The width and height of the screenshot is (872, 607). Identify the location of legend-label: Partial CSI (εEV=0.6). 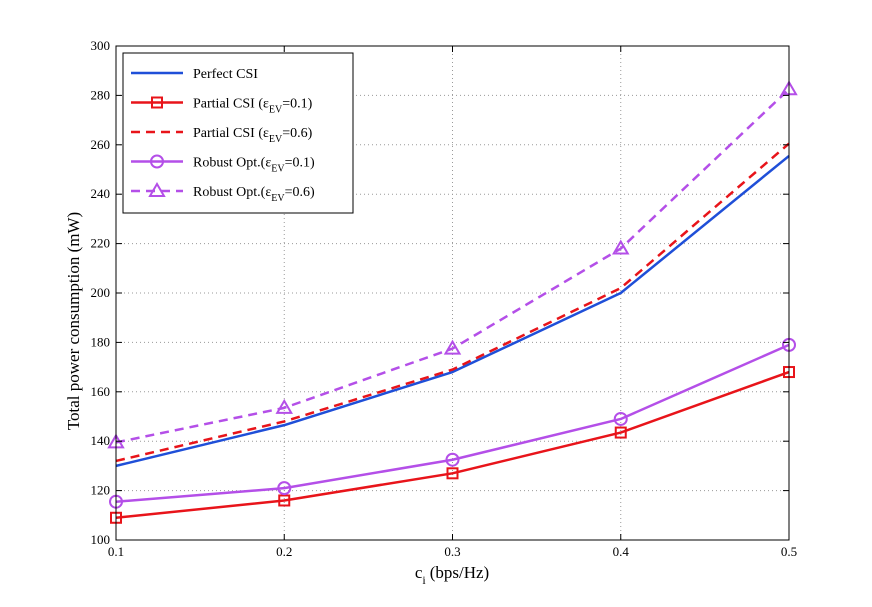
(253, 135).